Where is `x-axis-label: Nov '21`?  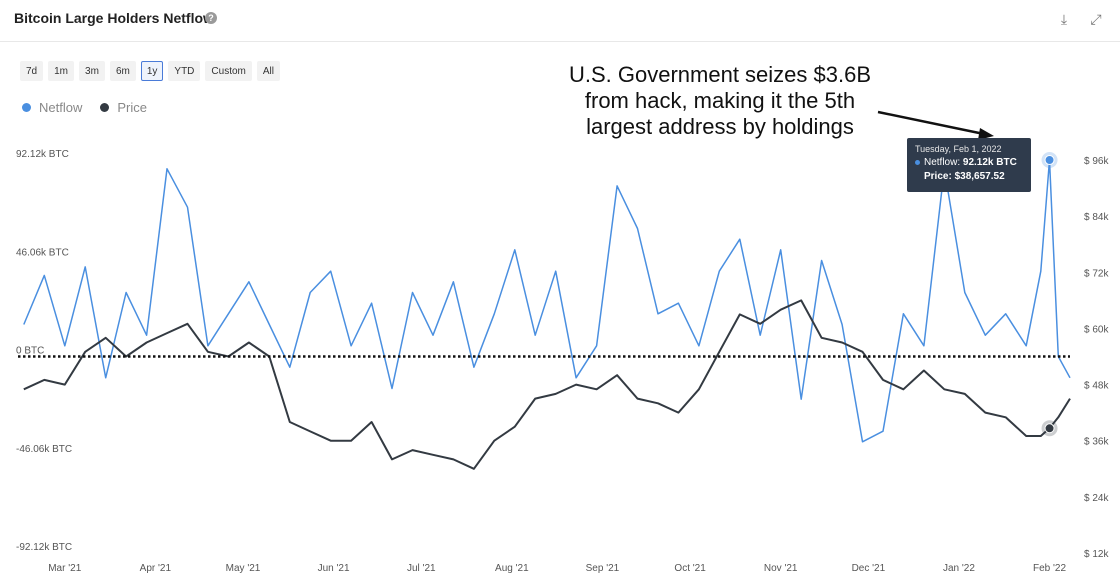 x-axis-label: Nov '21 is located at coordinates (781, 568).